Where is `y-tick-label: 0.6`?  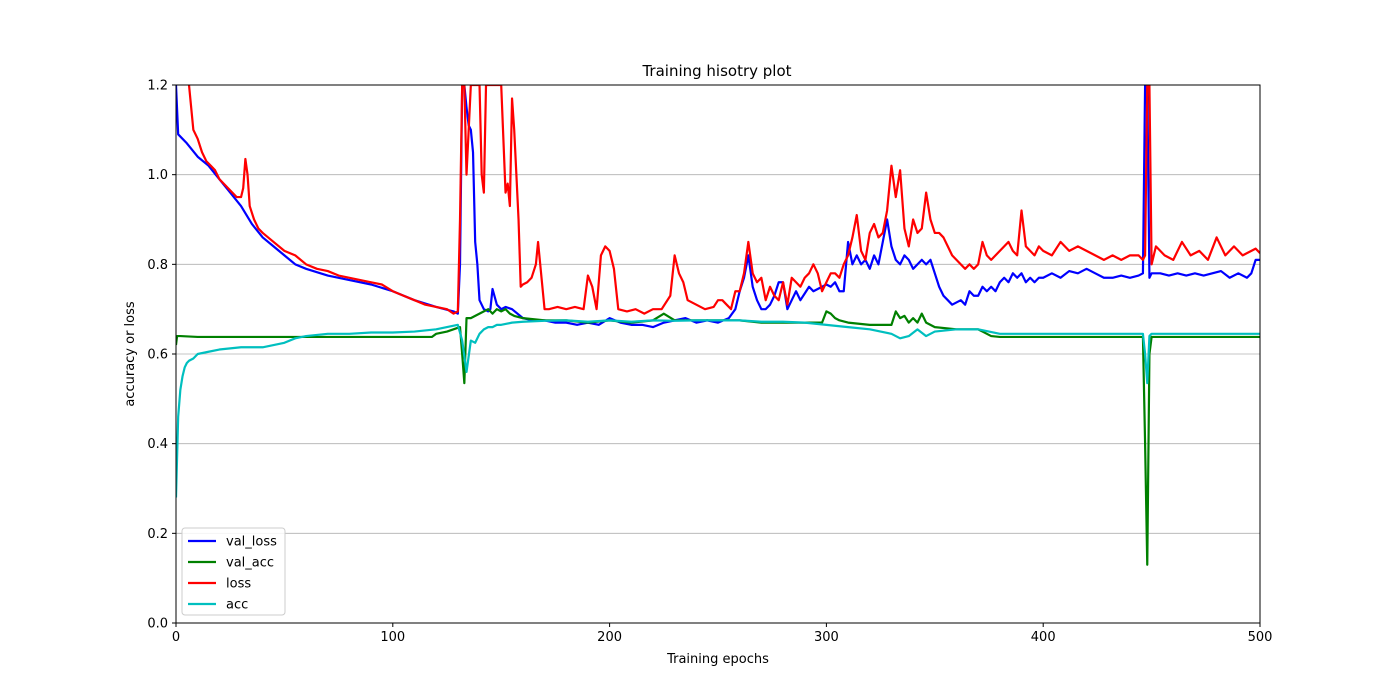 y-tick-label: 0.6 is located at coordinates (157, 355).